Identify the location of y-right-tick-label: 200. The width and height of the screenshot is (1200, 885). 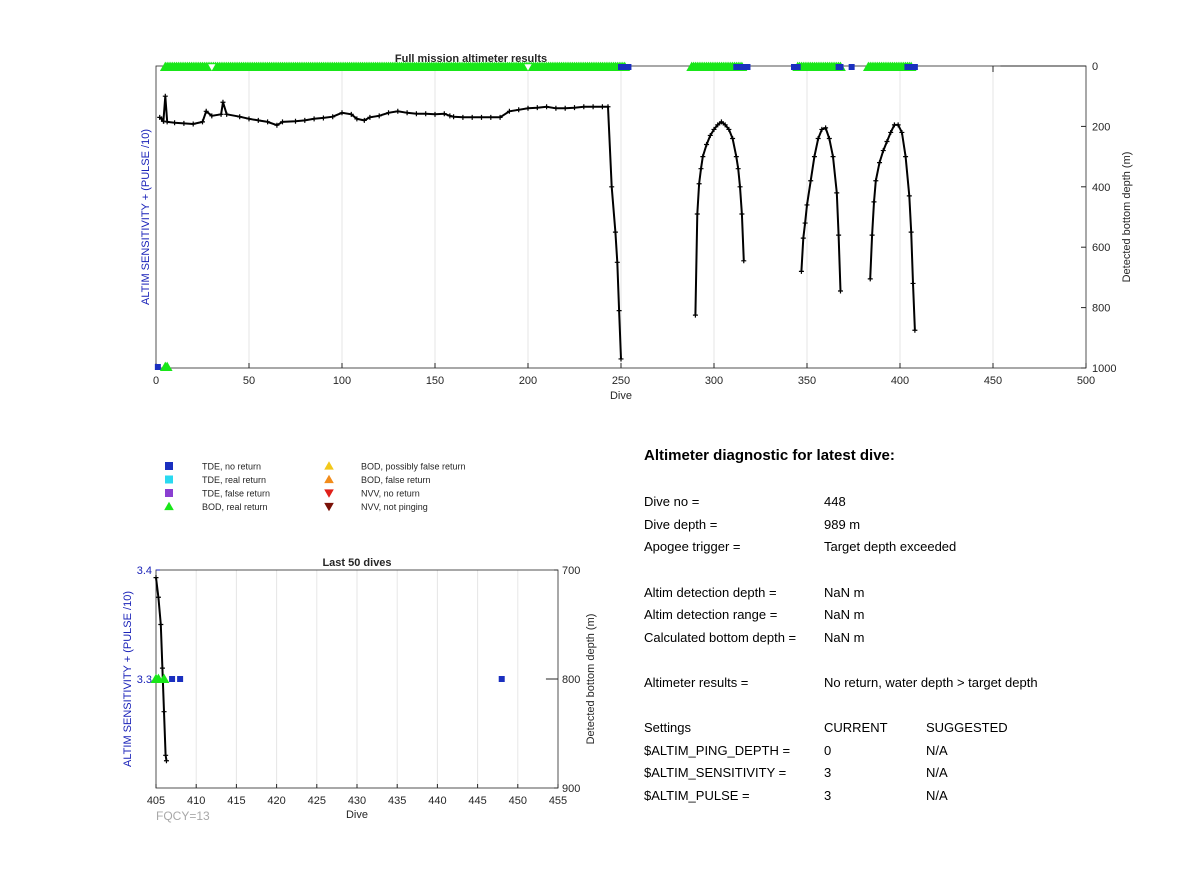
(1101, 127).